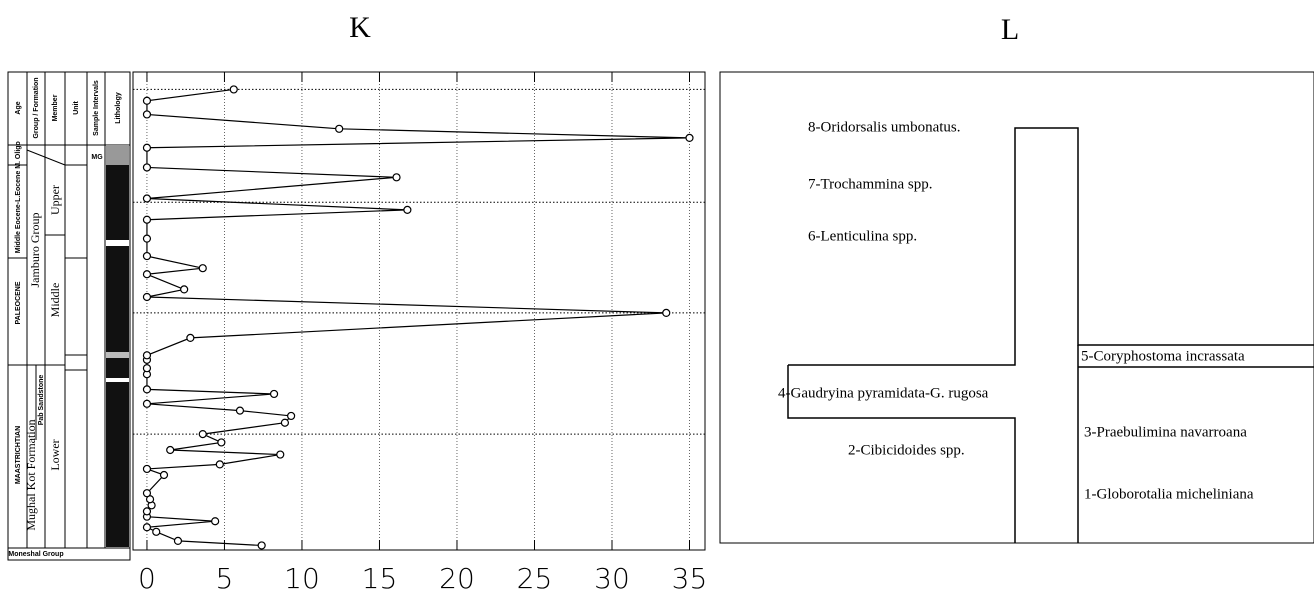 This screenshot has height=593, width=1314. I want to click on range-label: 4-Gaudryina pyramidata-G. rugosa, so click(883, 393).